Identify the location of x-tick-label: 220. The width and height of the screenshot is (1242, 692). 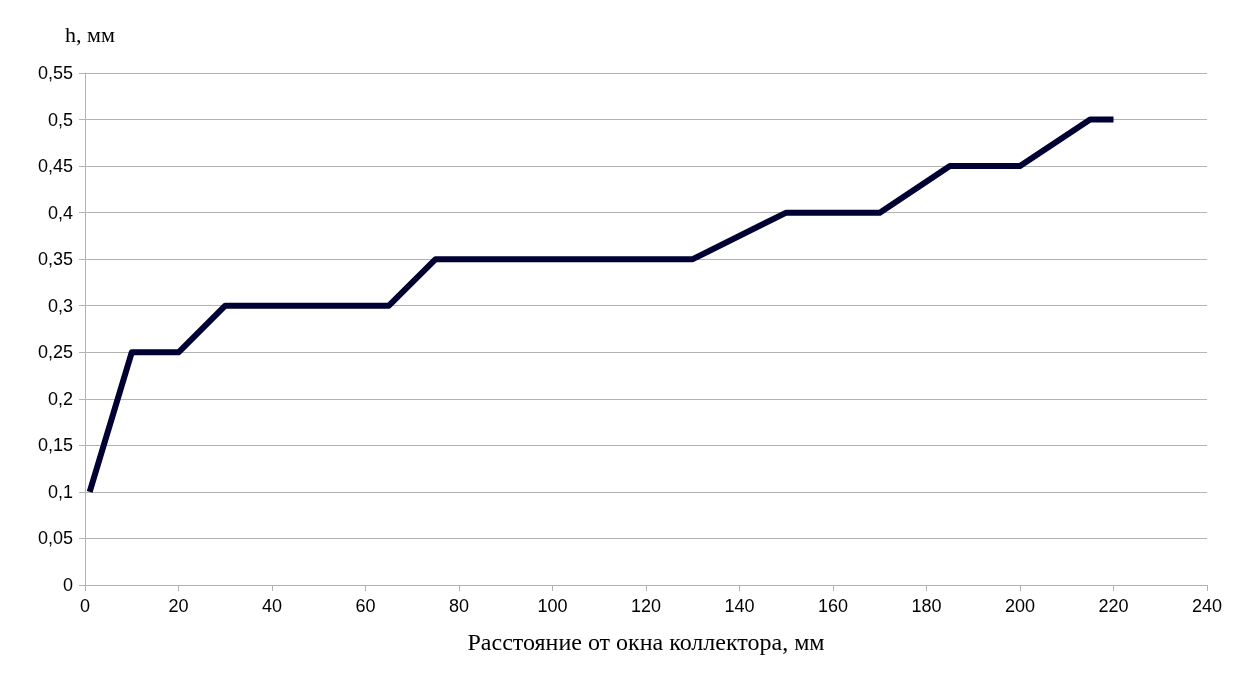
(1113, 606).